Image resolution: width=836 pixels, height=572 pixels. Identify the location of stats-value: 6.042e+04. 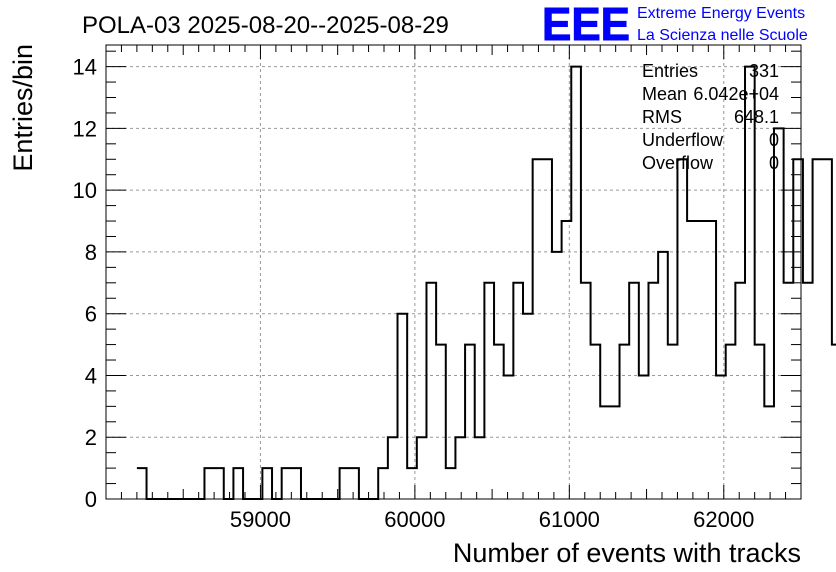
(736, 94).